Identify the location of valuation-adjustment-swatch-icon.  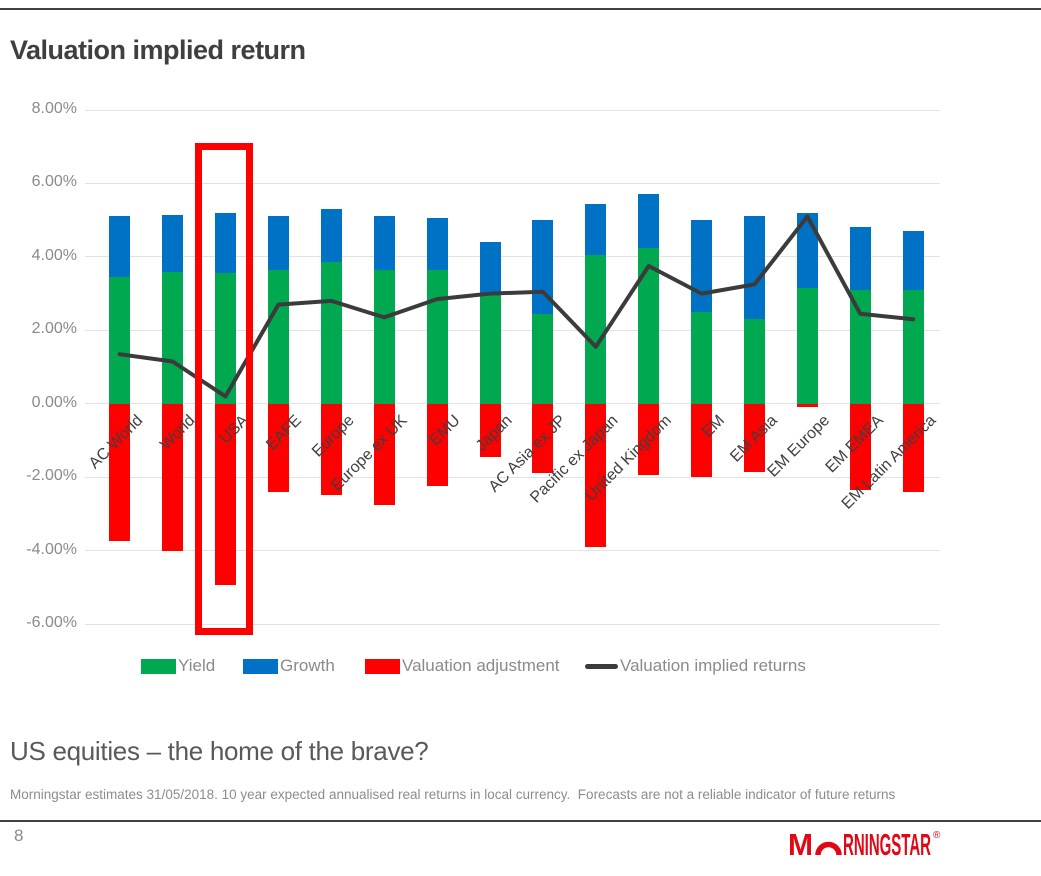
(382, 666).